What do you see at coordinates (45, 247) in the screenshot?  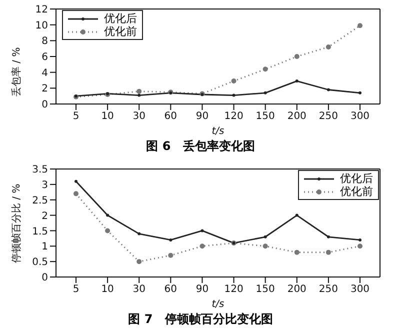 I see `y-tick-label: 1` at bounding box center [45, 247].